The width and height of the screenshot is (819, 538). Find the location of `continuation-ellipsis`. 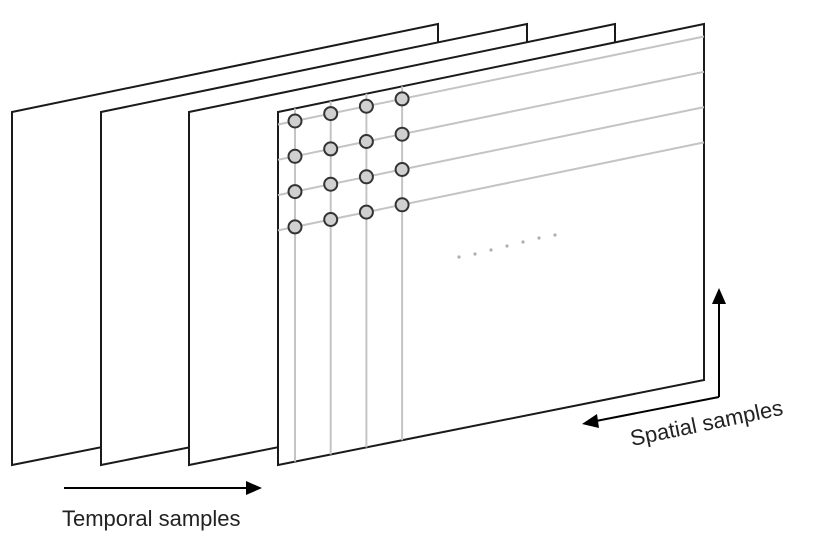

continuation-ellipsis is located at coordinates (507, 246).